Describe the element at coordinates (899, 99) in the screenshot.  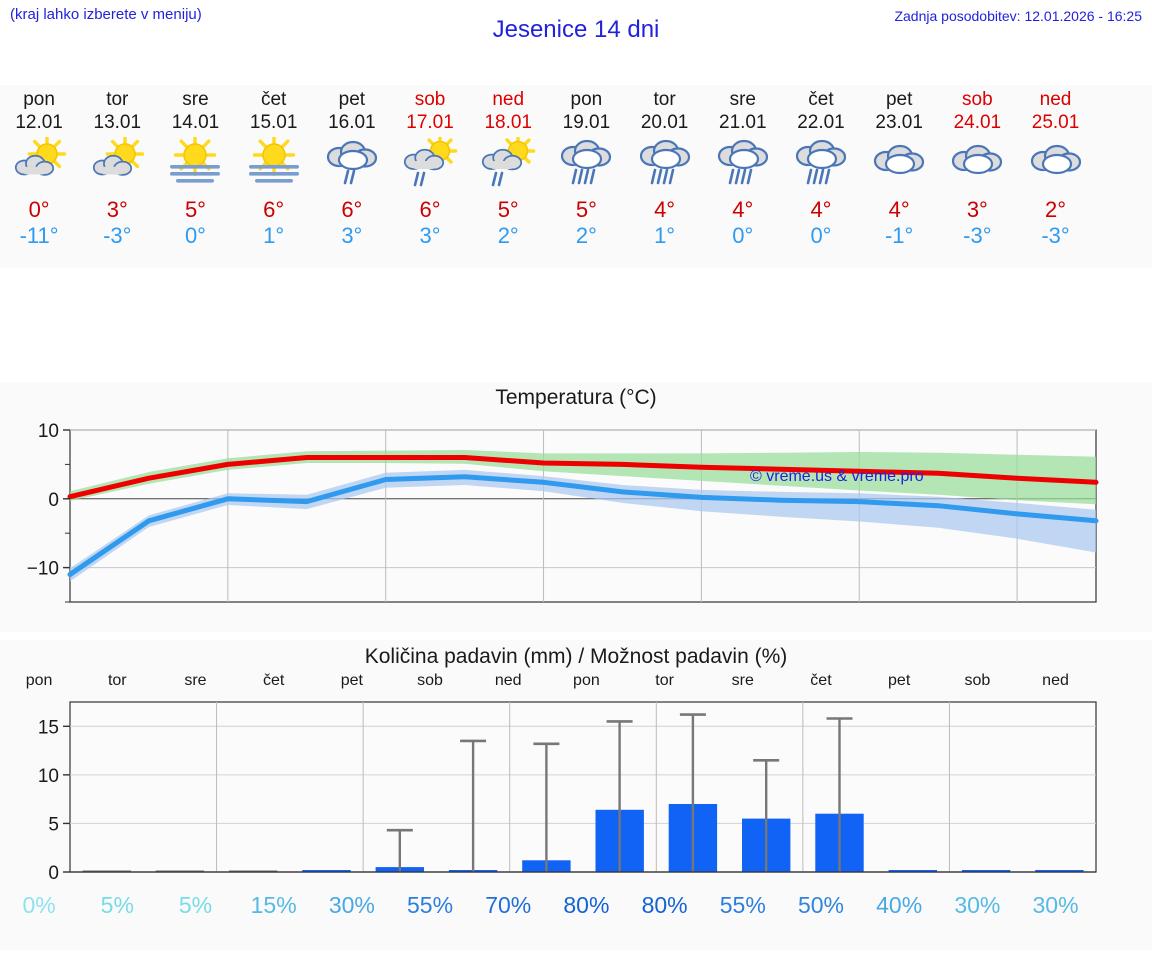
I see `day-of-week: pet` at that location.